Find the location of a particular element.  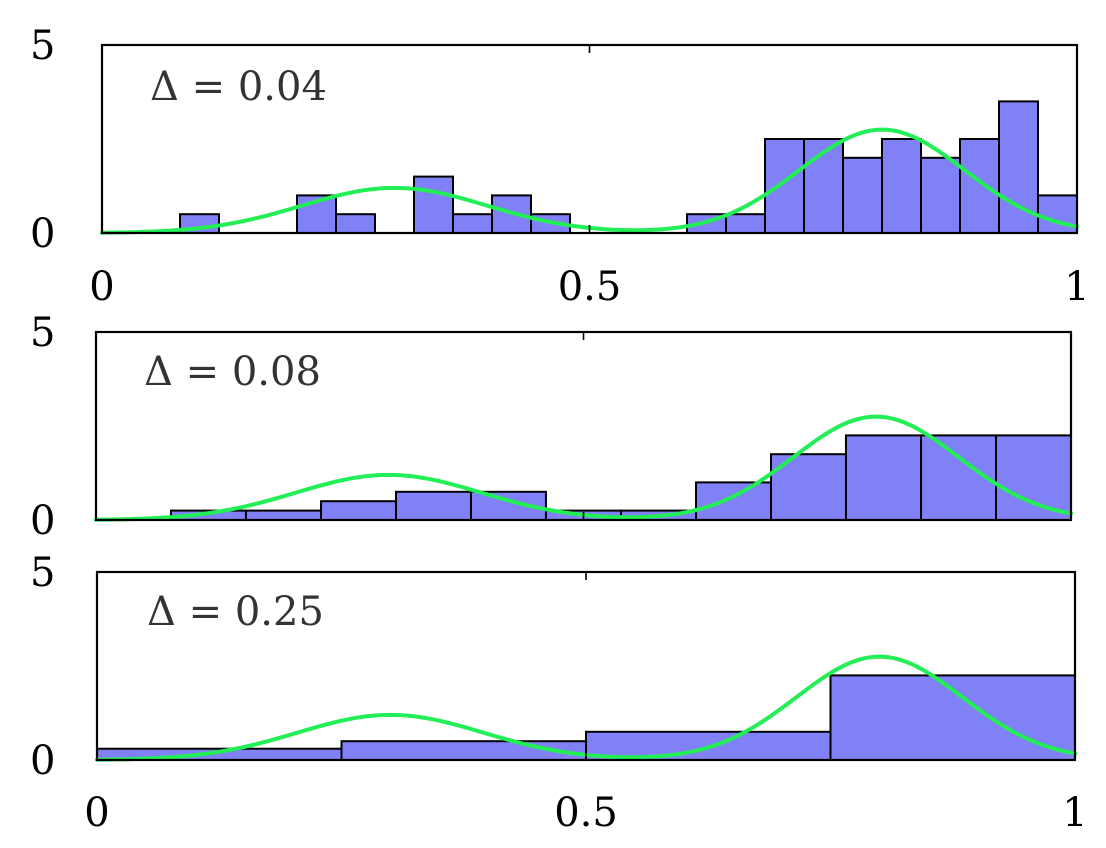

panel-title: Δ = 0.08 is located at coordinates (232, 372).